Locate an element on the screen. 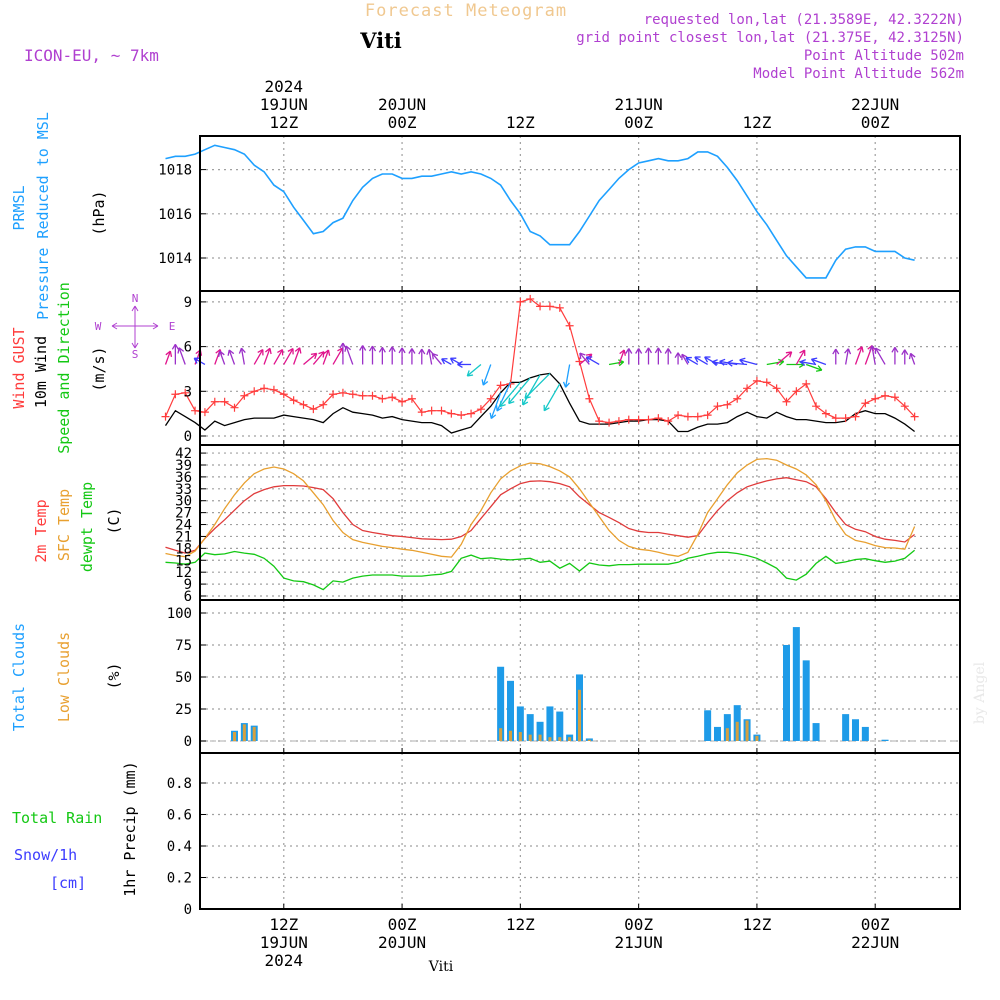 The width and height of the screenshot is (1000, 1000). wind-unit: (m/s) is located at coordinates (99, 368).